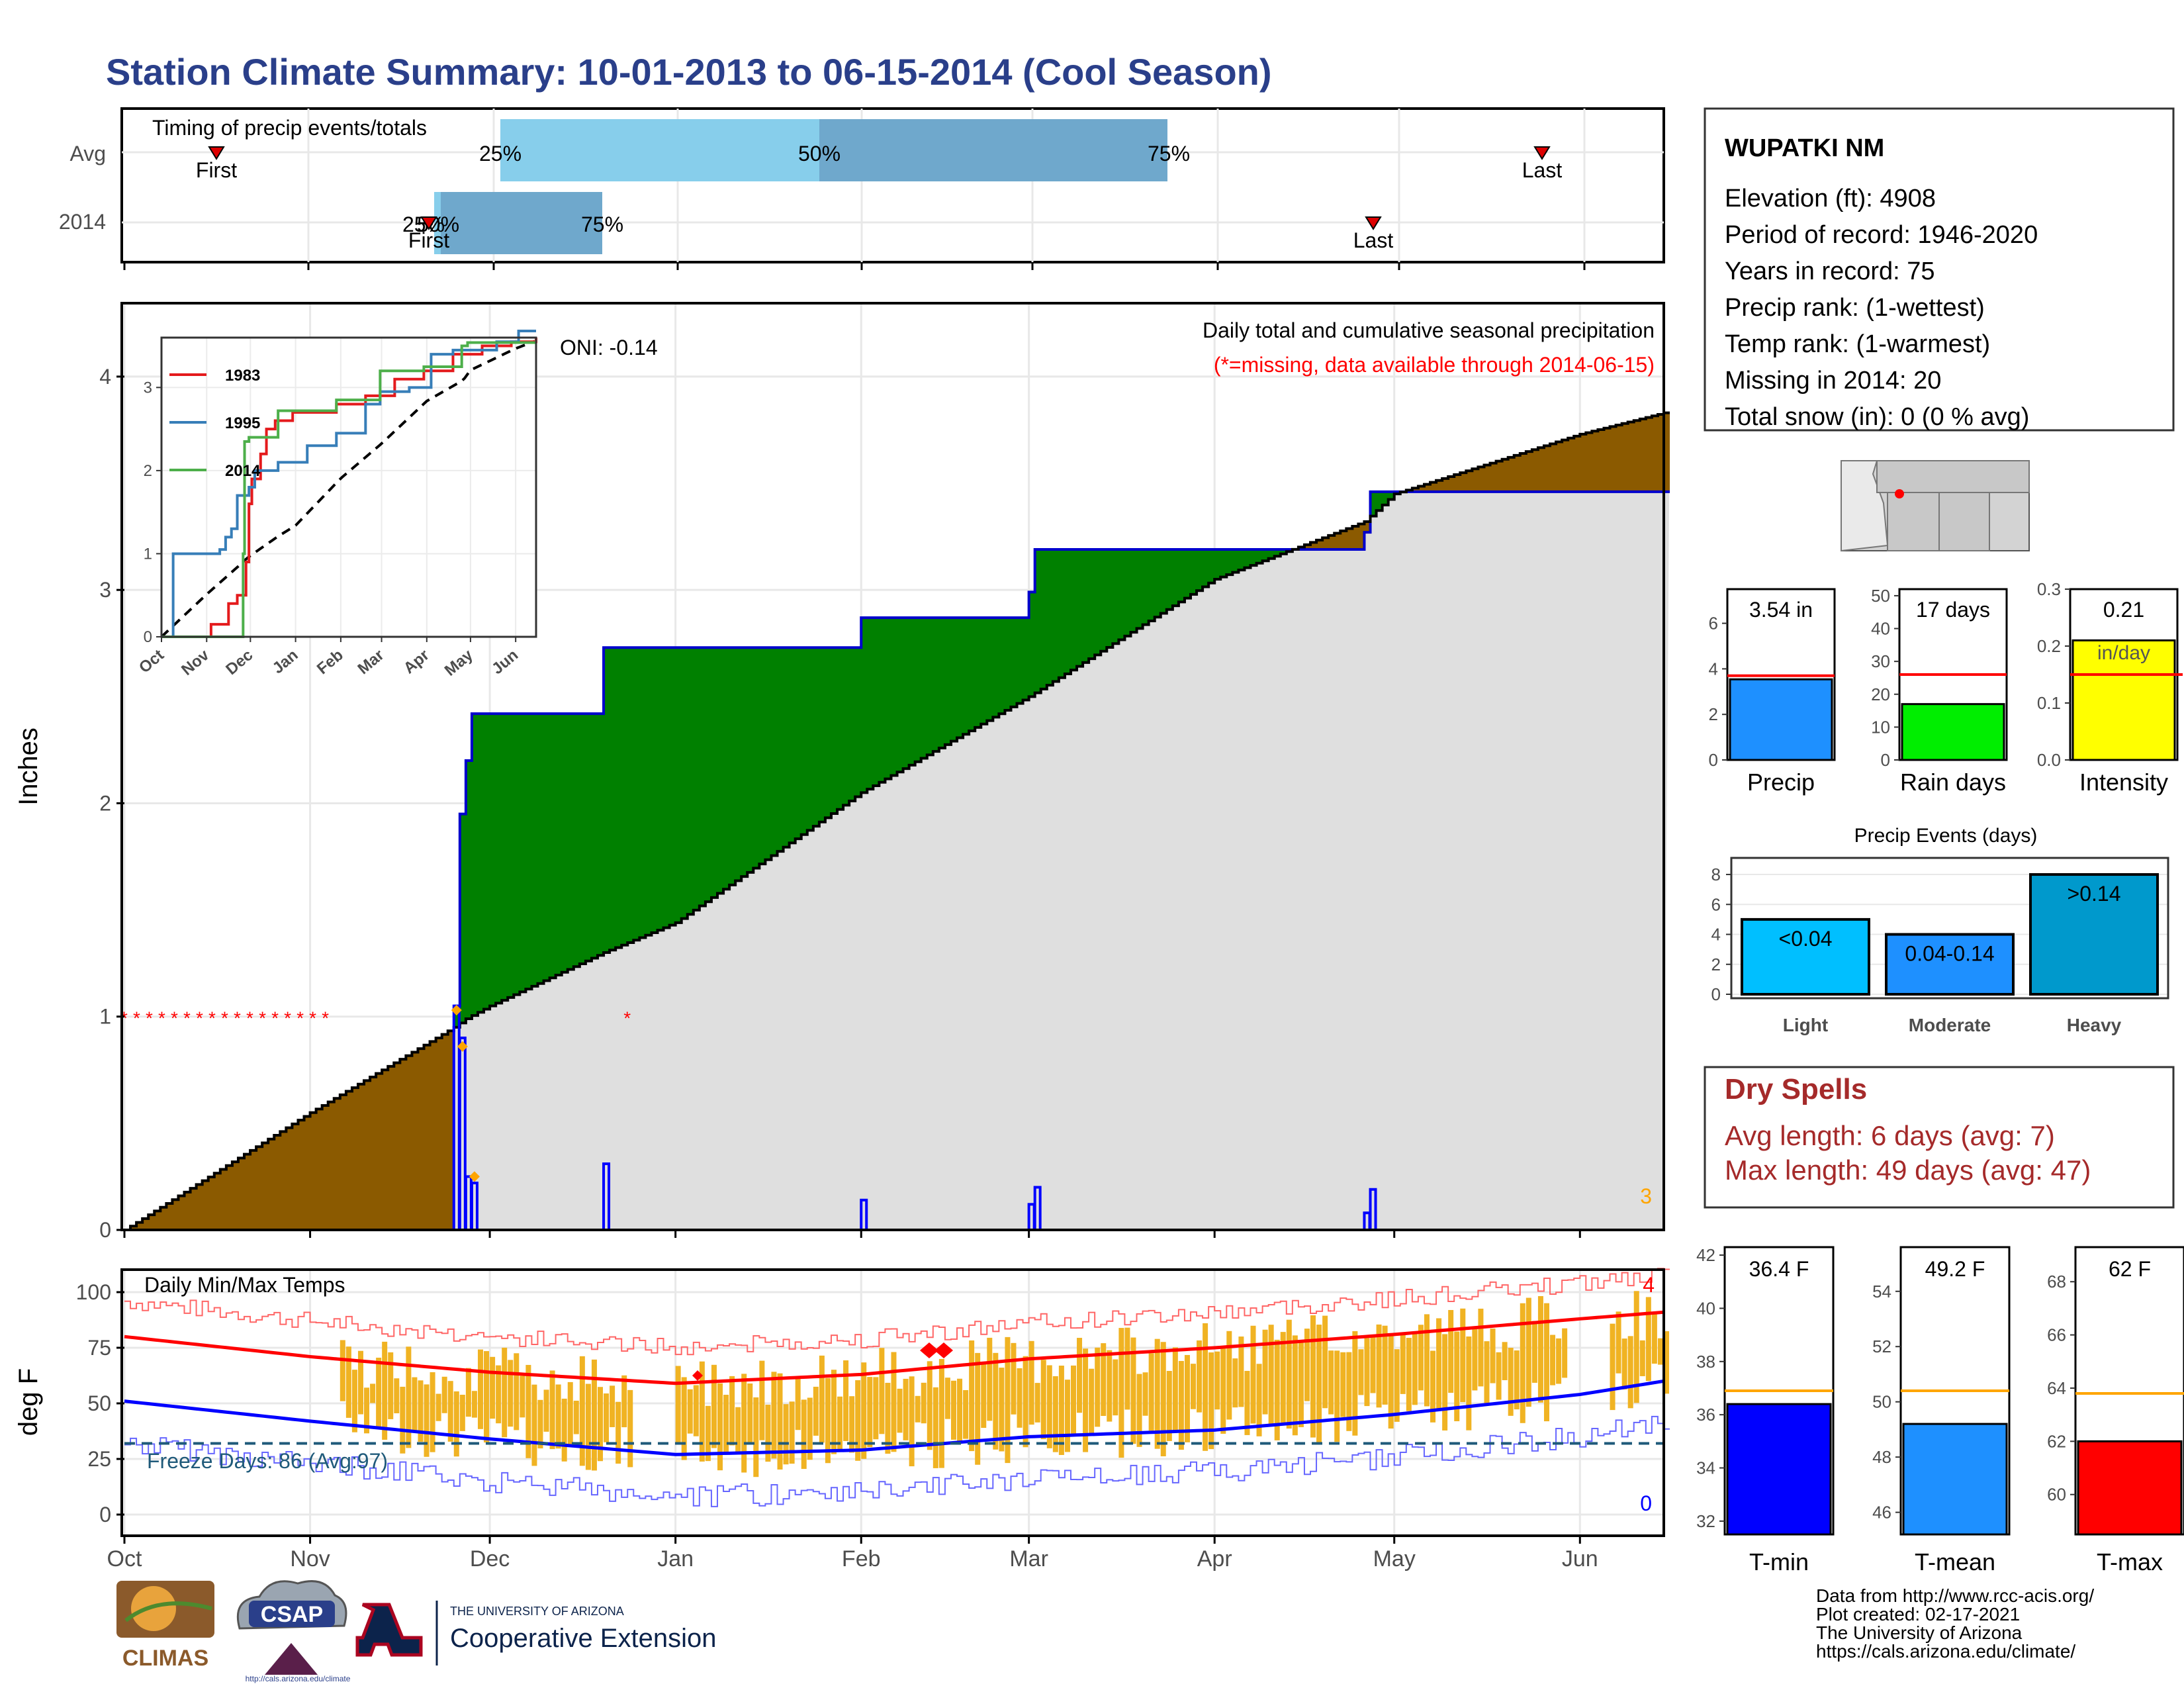 Image resolution: width=2184 pixels, height=1688 pixels. I want to click on station-detail-line: Precip rank: (1-wettest), so click(1855, 308).